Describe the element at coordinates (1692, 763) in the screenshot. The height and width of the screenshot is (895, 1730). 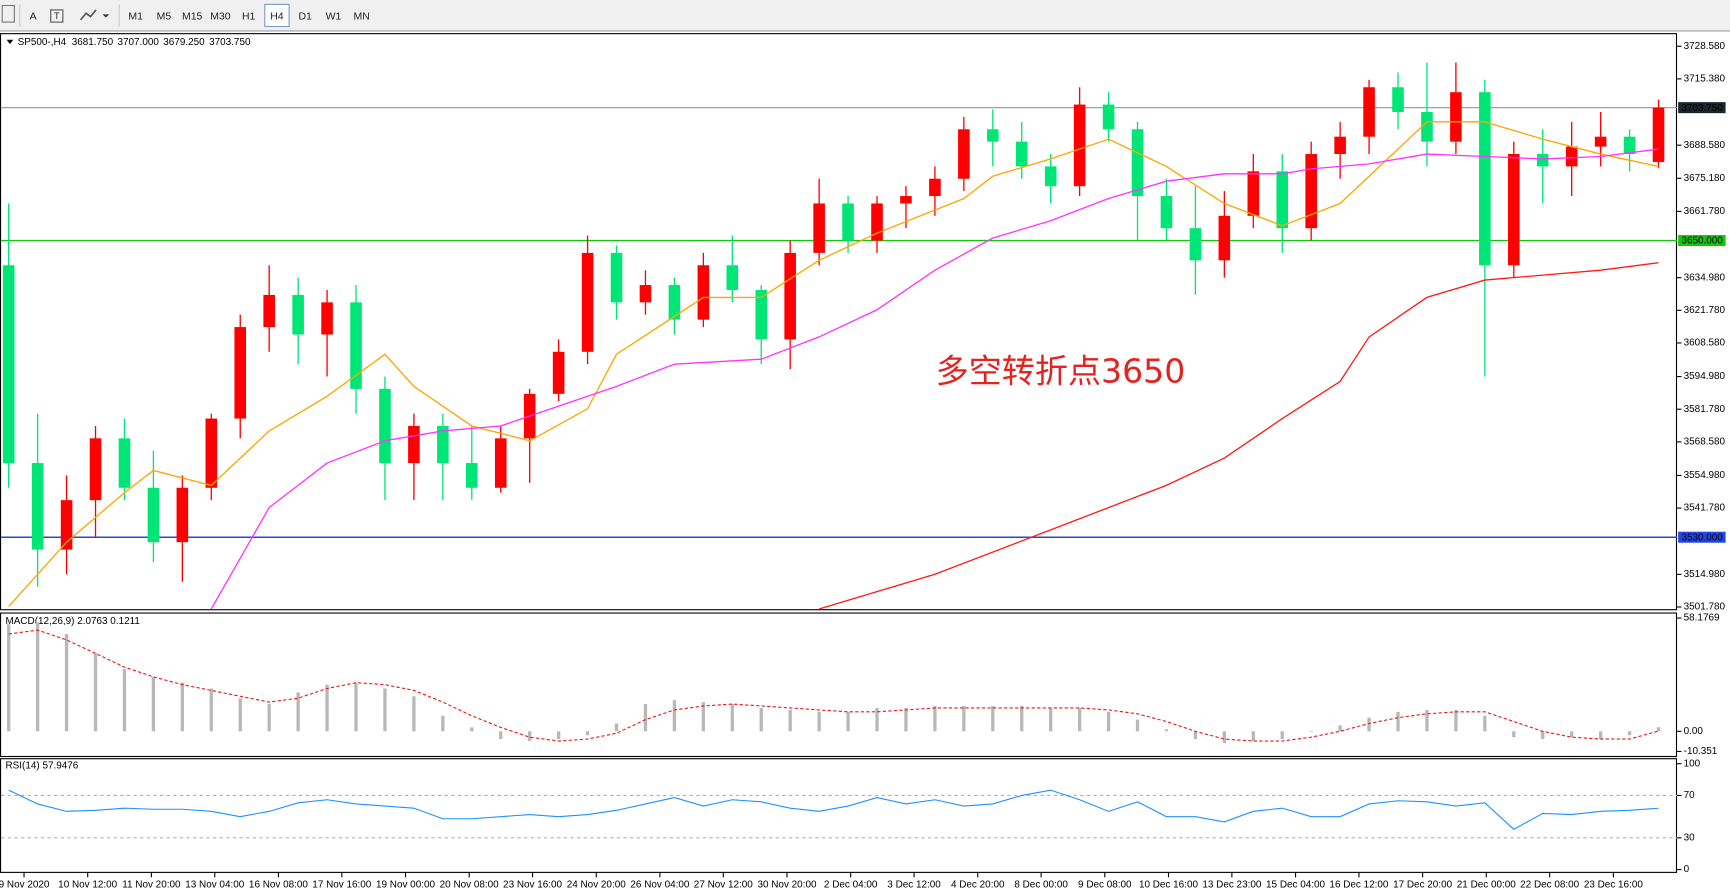
I see `y-tick-label: 100` at that location.